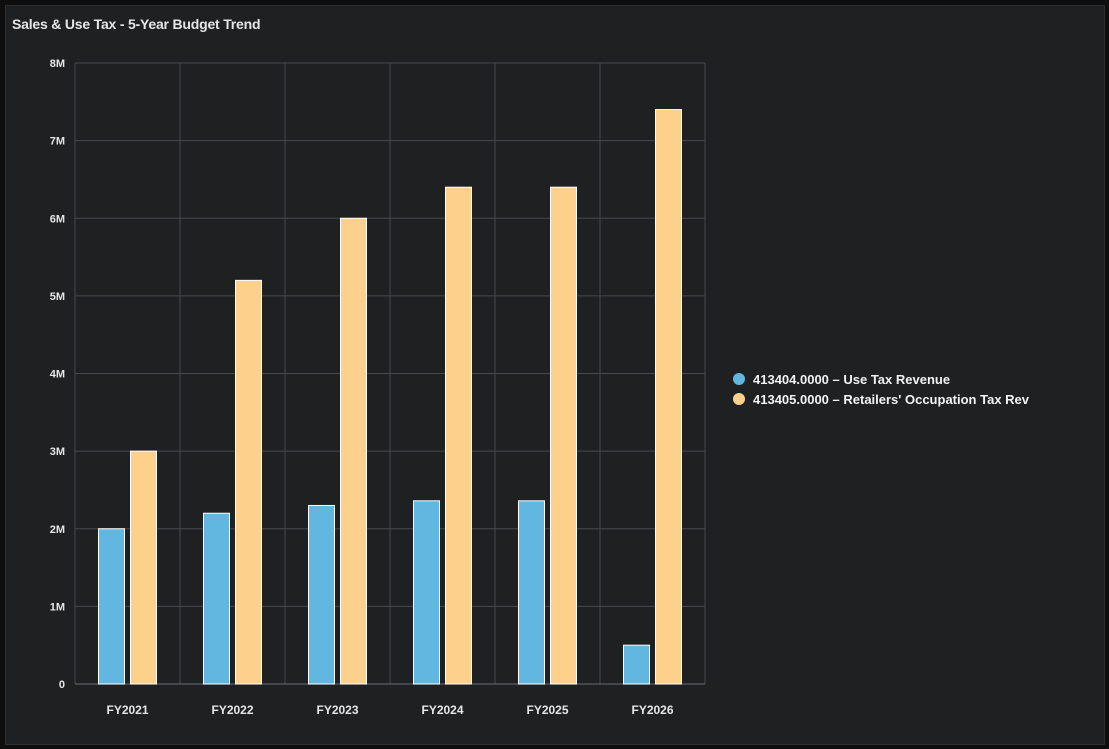  What do you see at coordinates (62, 685) in the screenshot?
I see `y-tick-label: 0` at bounding box center [62, 685].